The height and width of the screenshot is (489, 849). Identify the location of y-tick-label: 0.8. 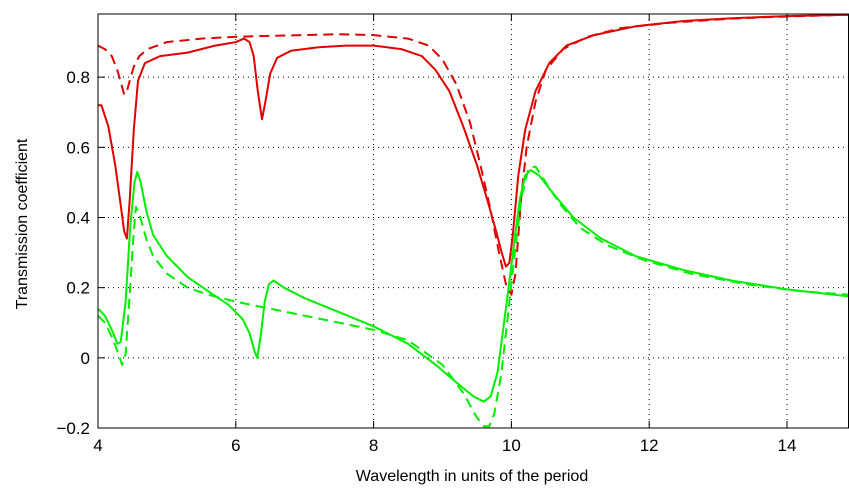
(78, 77).